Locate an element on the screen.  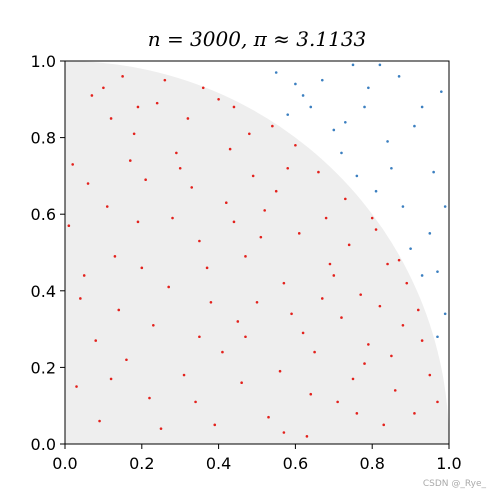
y-tick-label: 1.0 is located at coordinates (43, 61).